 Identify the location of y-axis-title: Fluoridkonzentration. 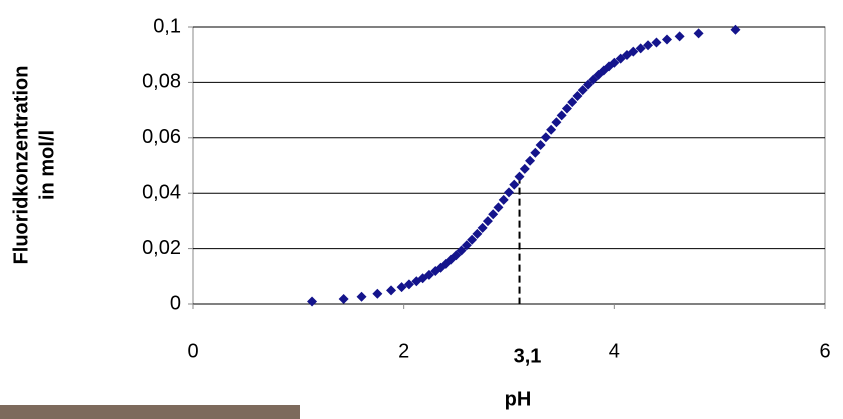
(21, 165).